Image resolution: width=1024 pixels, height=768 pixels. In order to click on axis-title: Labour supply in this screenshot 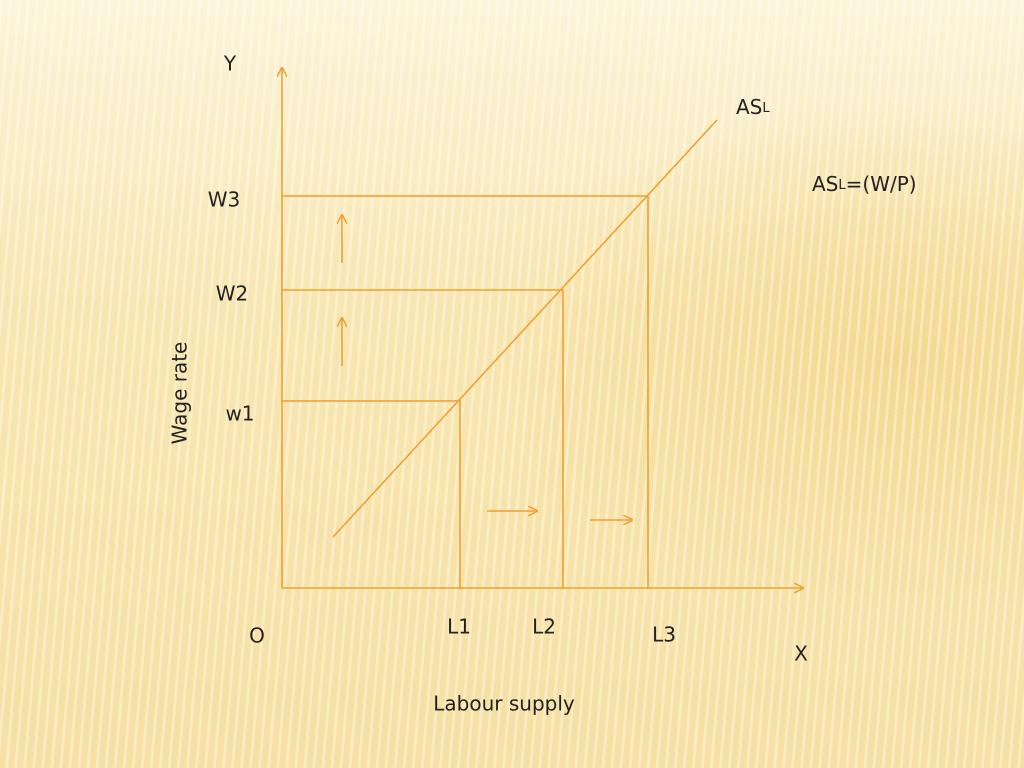, I will do `click(504, 704)`.